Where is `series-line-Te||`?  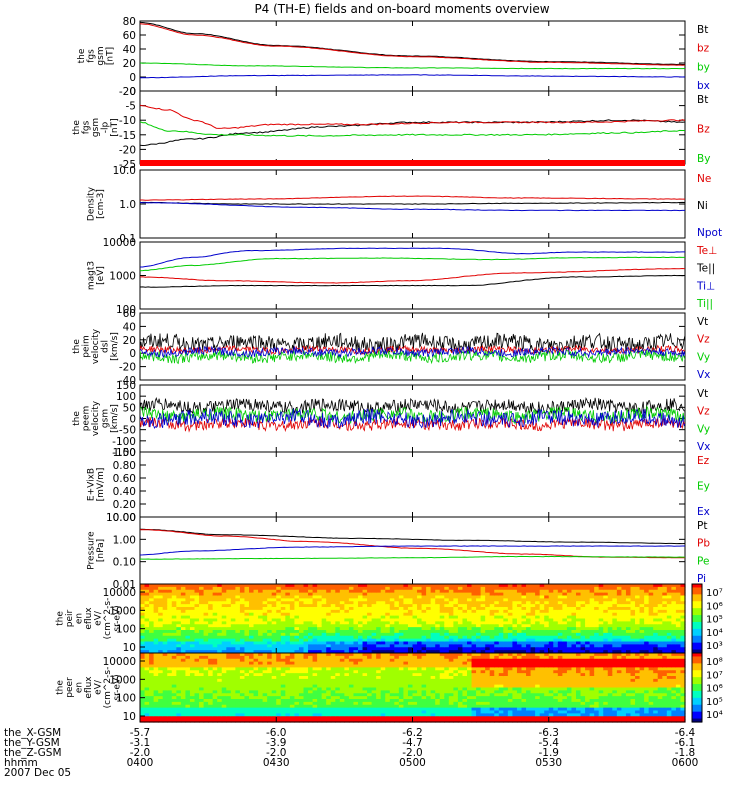 series-line-Te|| is located at coordinates (412, 281).